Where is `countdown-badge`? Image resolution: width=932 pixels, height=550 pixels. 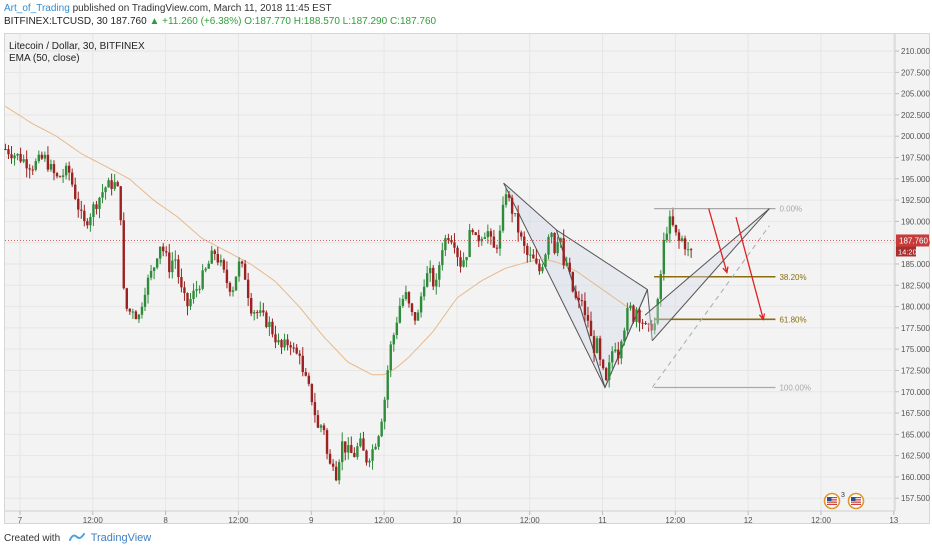 countdown-badge is located at coordinates (906, 251).